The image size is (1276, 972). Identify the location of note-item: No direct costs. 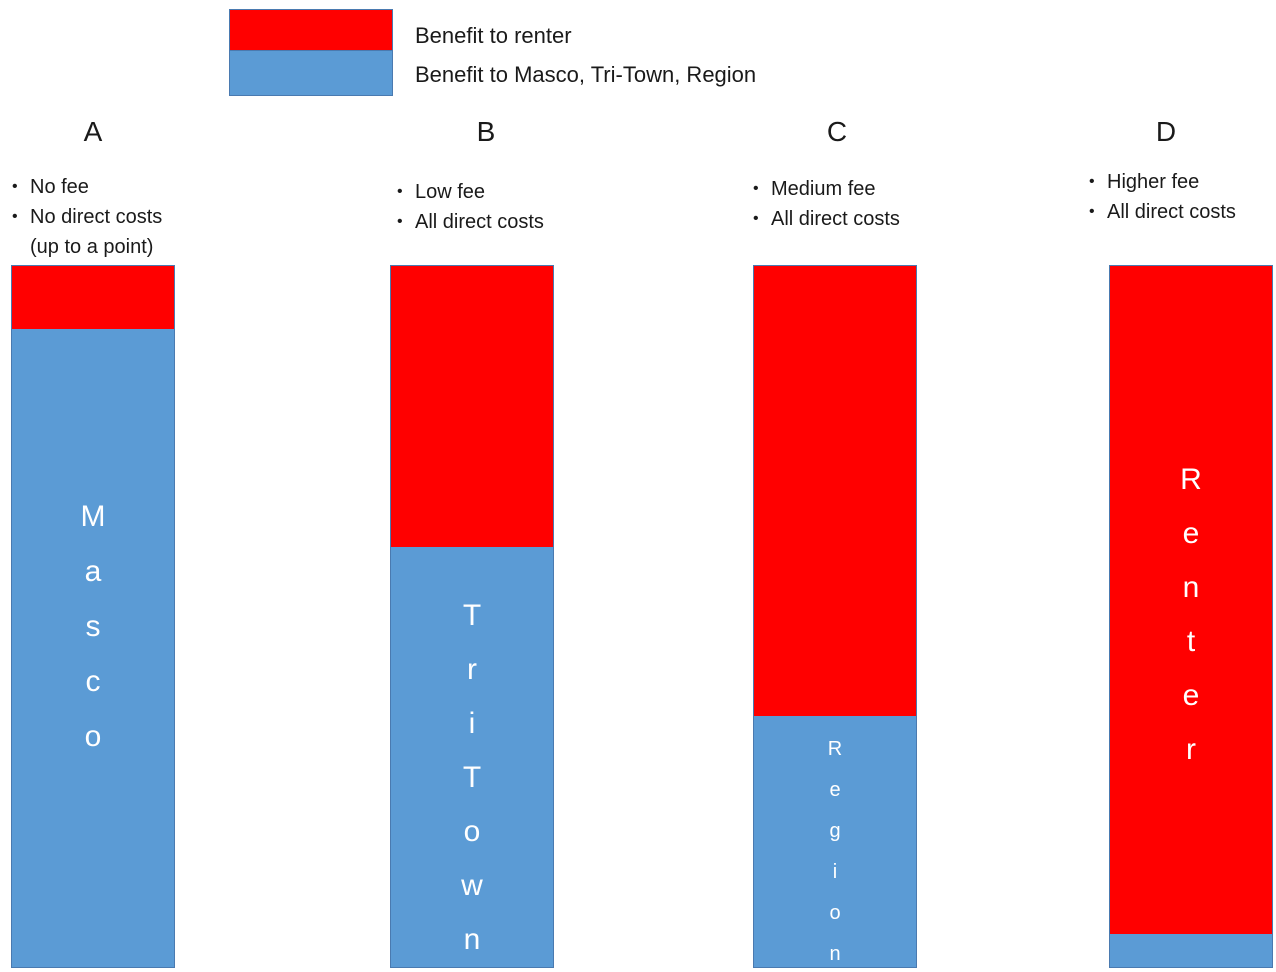
(86, 217).